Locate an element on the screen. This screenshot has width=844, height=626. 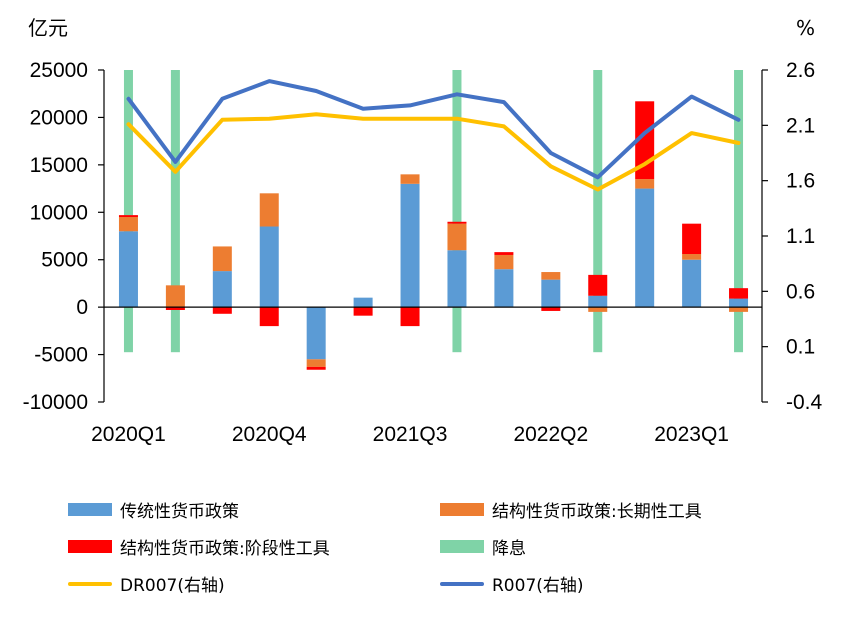
left-tick-label: -10000 is located at coordinates (55, 402).